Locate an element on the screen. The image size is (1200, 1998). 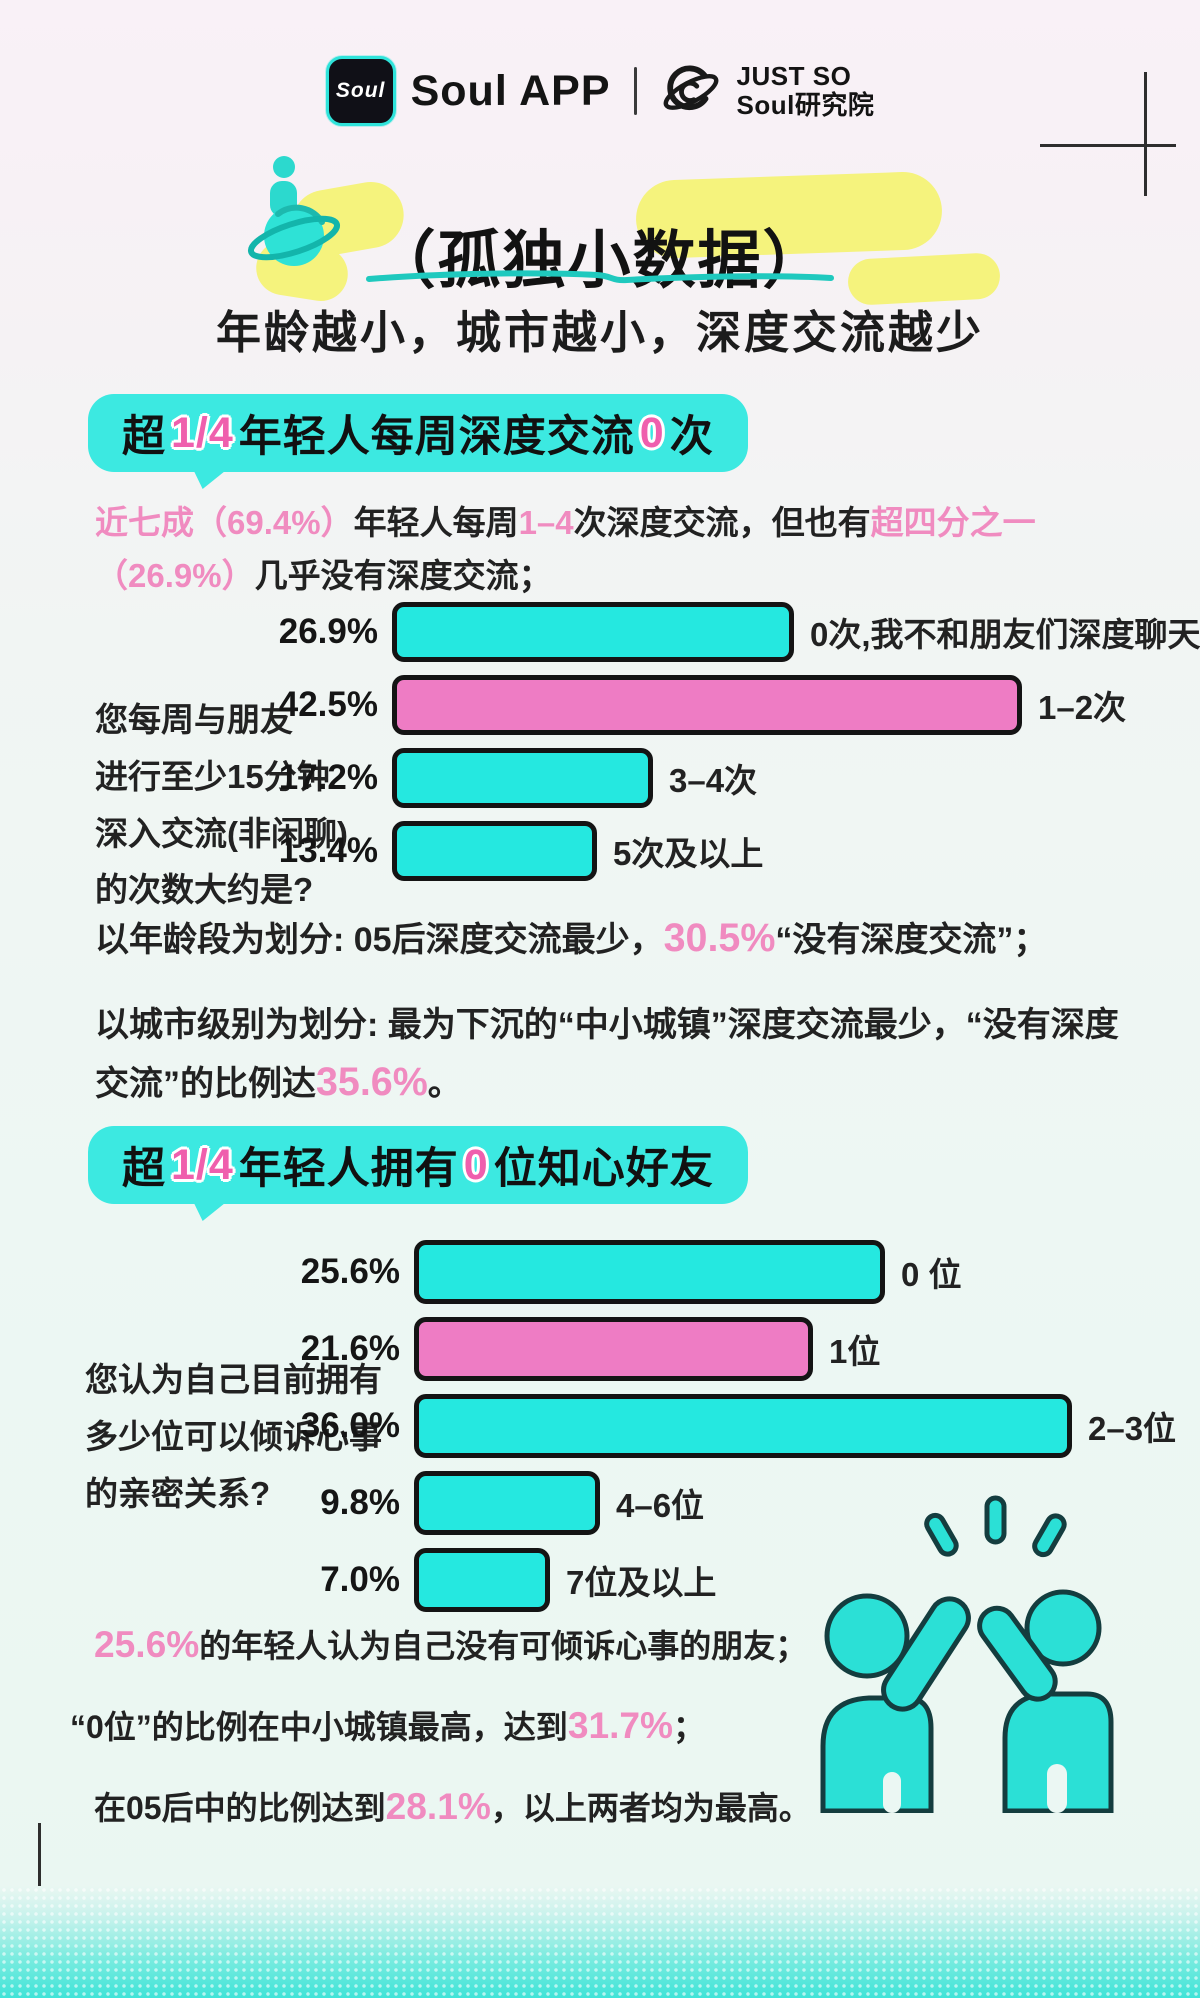
bar-row: 36.0% 2–3位 is located at coordinates (738, 1426).